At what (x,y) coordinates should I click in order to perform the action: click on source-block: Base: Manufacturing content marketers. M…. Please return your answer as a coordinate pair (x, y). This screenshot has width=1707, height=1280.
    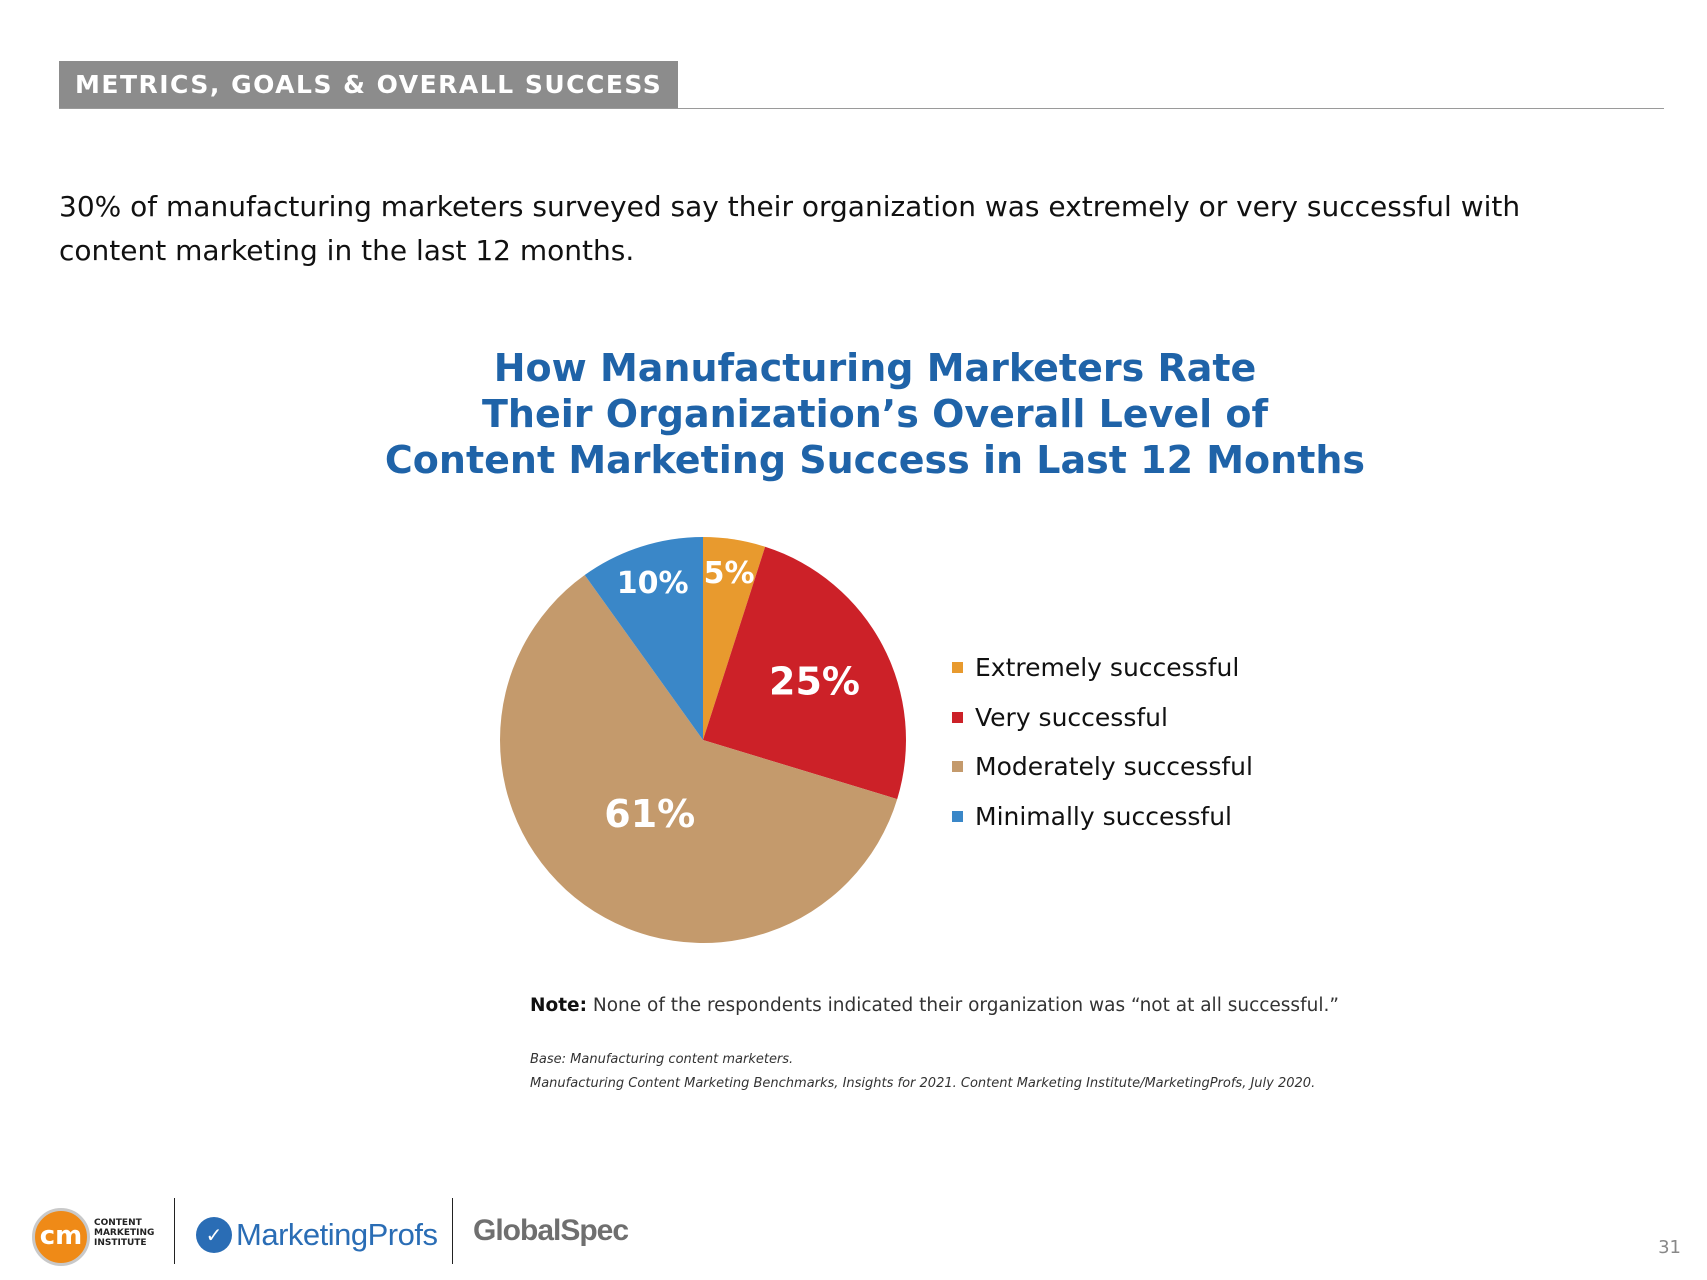
    Looking at the image, I should click on (922, 1072).